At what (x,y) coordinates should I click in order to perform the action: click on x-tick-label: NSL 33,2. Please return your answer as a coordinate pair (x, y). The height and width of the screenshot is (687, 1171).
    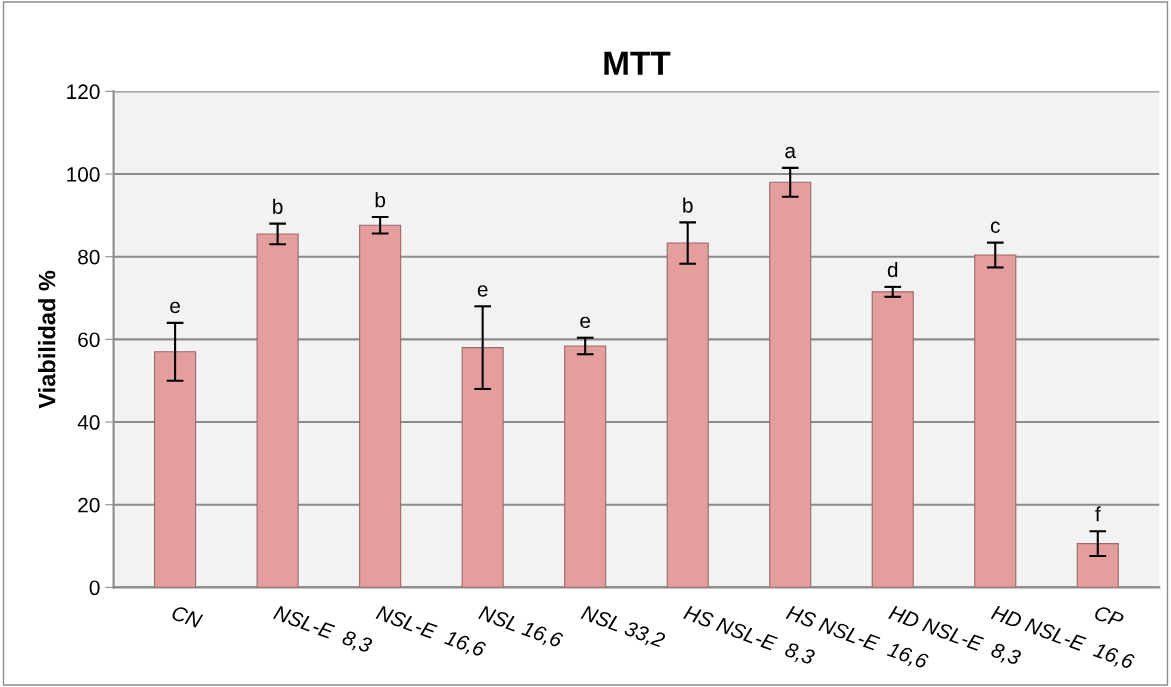
    Looking at the image, I should click on (622, 627).